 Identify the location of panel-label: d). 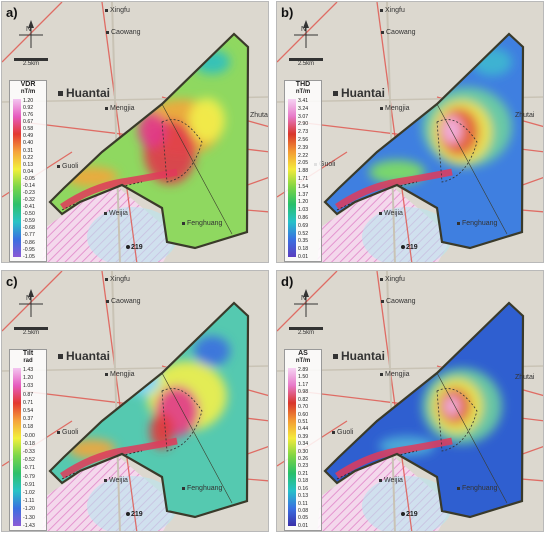
(287, 281).